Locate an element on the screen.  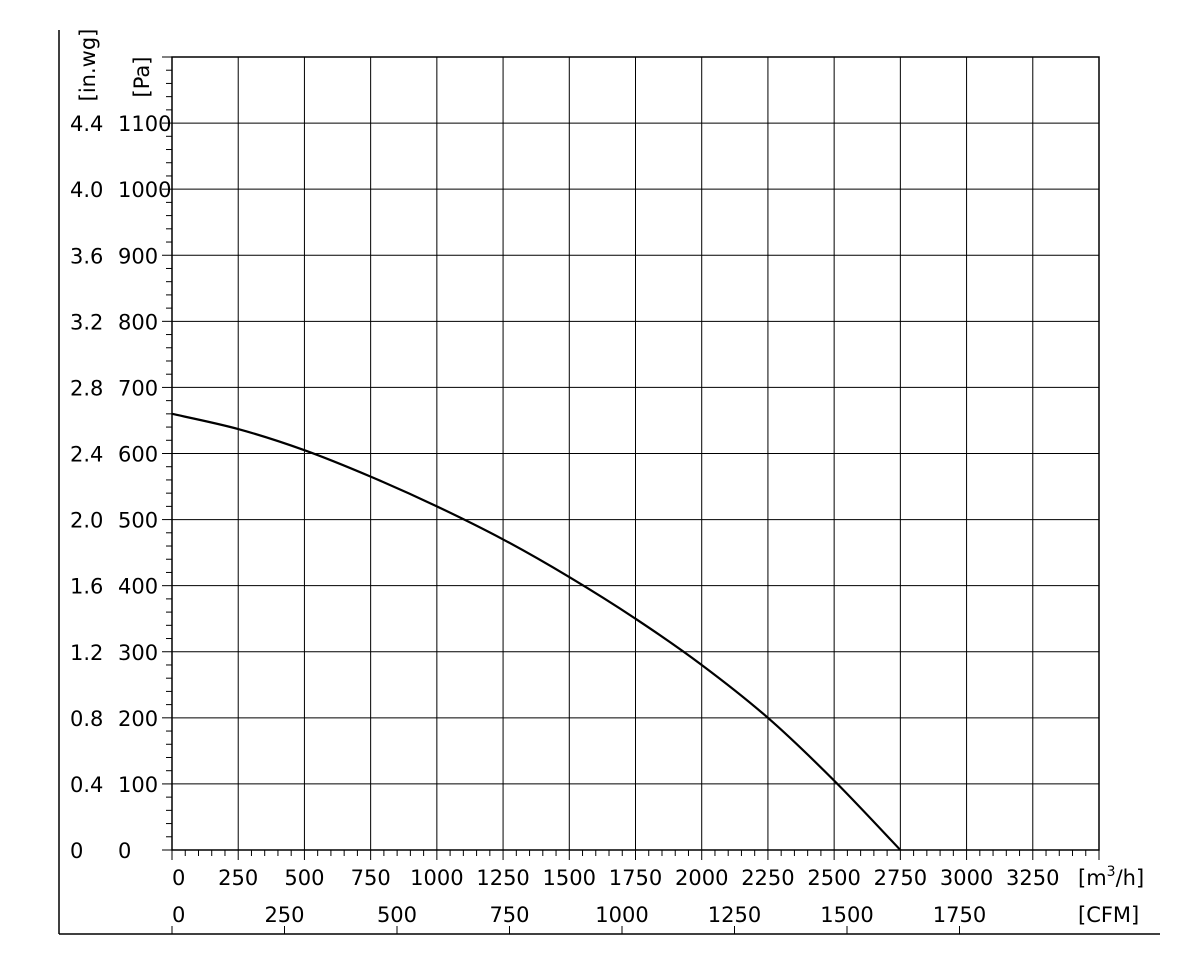
x-tick-label-m3h: 0 is located at coordinates (178, 878).